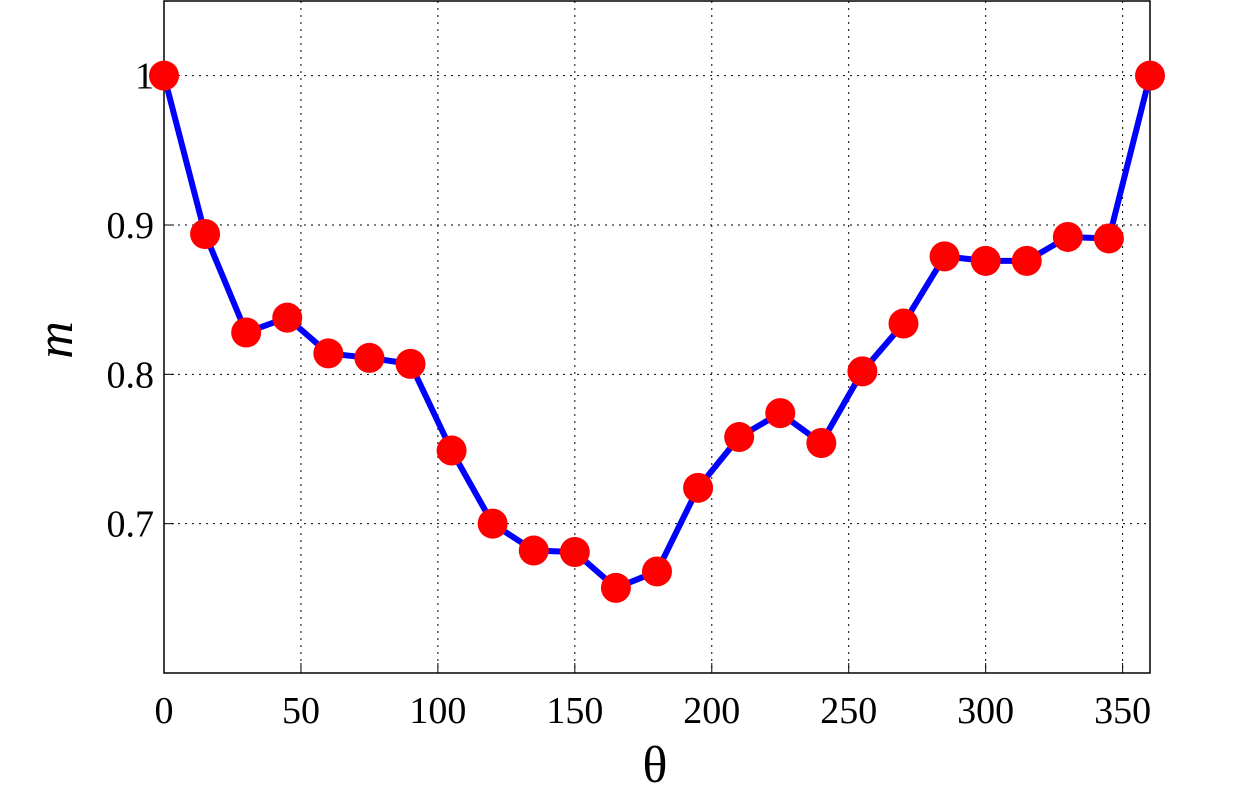  What do you see at coordinates (131, 226) in the screenshot?
I see `y-tick-label: 0.9` at bounding box center [131, 226].